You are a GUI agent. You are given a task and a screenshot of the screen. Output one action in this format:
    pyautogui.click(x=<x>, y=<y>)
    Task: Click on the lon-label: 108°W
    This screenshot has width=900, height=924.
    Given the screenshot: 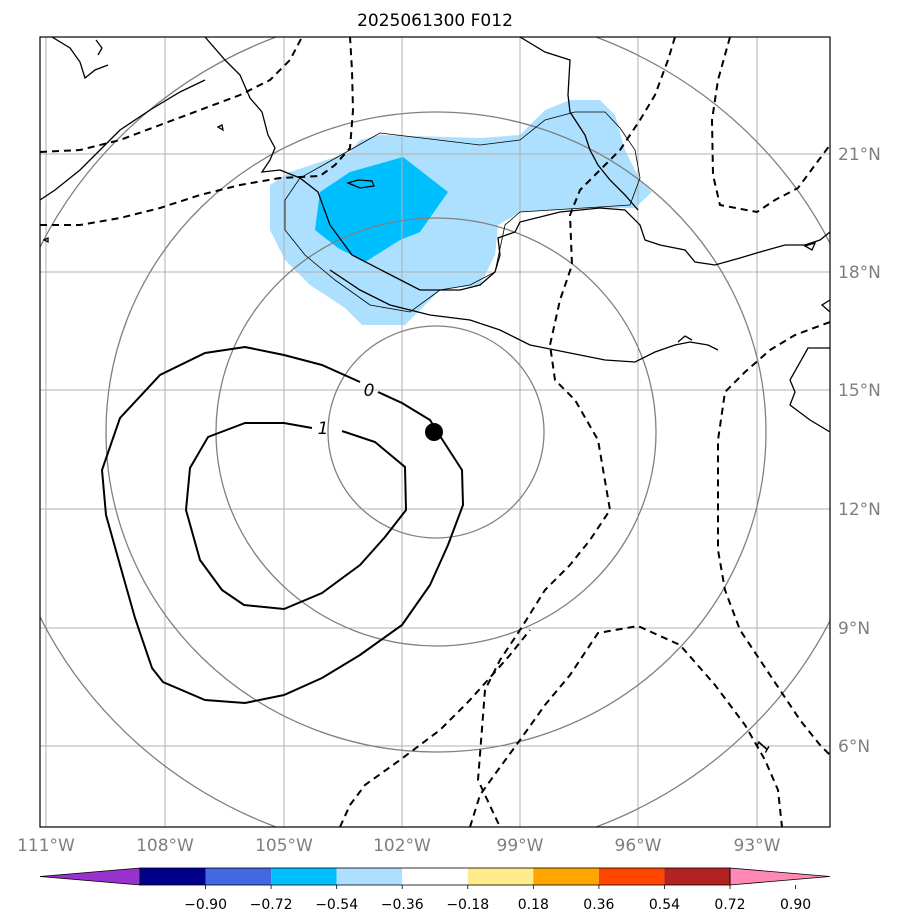 What is the action you would take?
    pyautogui.click(x=165, y=846)
    